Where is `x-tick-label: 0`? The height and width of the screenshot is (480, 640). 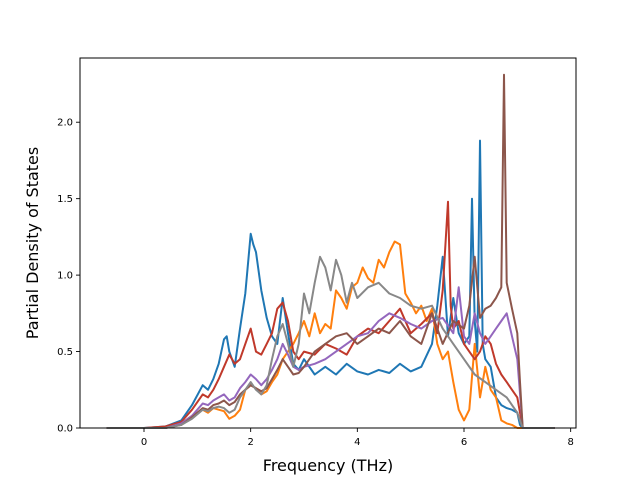
x-tick-label: 0 is located at coordinates (144, 442).